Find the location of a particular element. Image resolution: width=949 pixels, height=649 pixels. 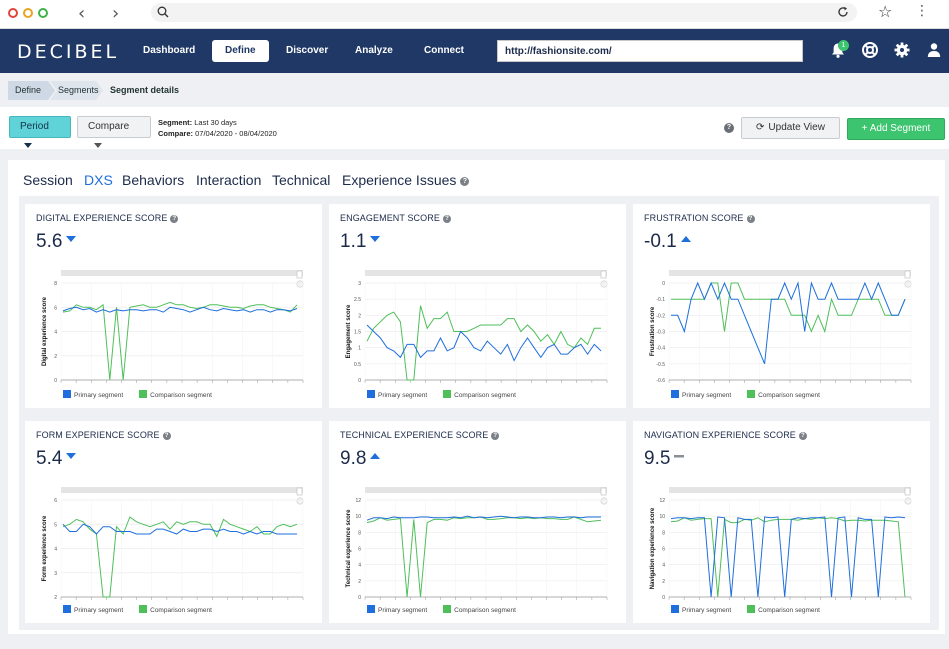

card-title: FORM EXPERIENCE SCORE? is located at coordinates (103, 435).